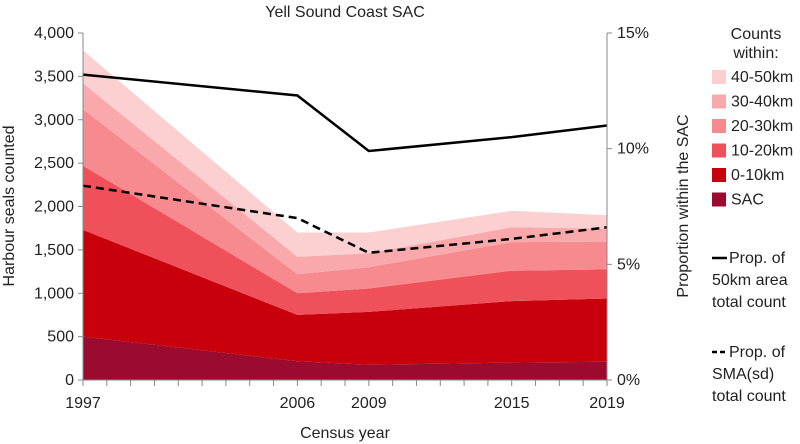 This screenshot has height=444, width=800. What do you see at coordinates (54, 250) in the screenshot?
I see `y-tick-label: 1,500` at bounding box center [54, 250].